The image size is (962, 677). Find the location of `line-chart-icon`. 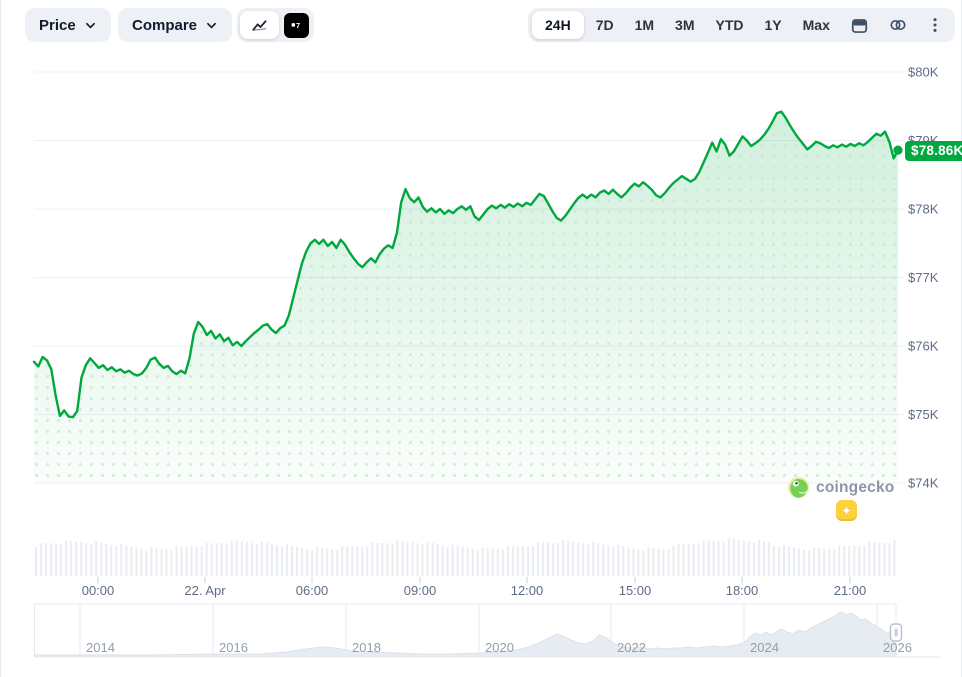

line-chart-icon is located at coordinates (259, 25).